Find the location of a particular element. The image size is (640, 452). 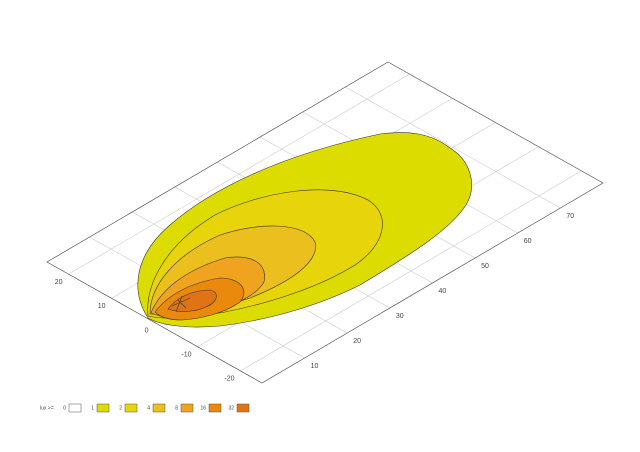

legend-label: 0 is located at coordinates (64, 408).